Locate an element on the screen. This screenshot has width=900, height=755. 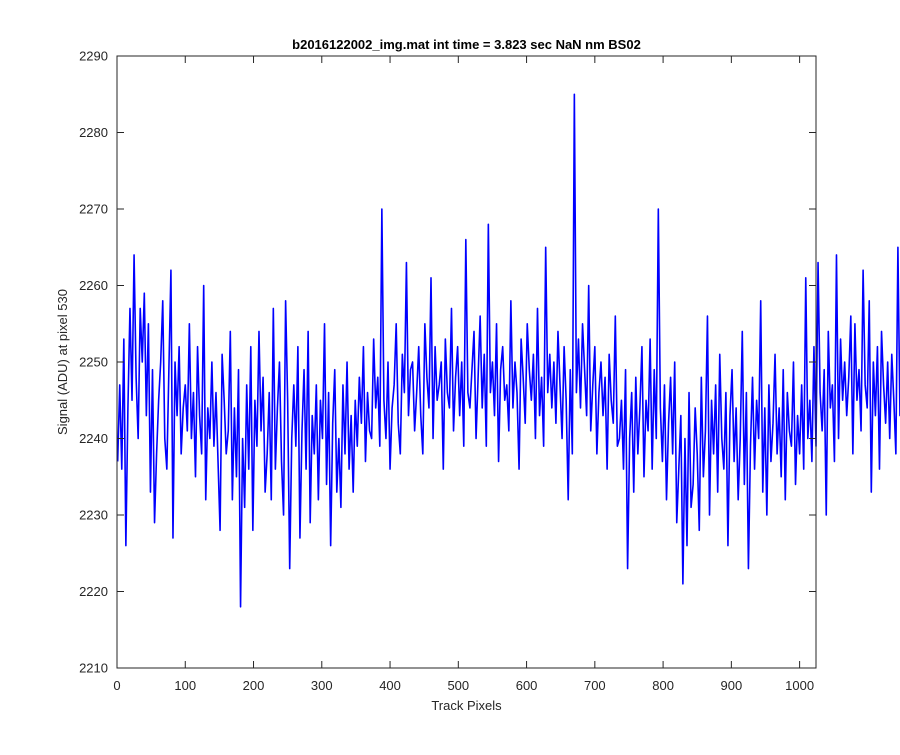
x-tick: 400 is located at coordinates (390, 374).